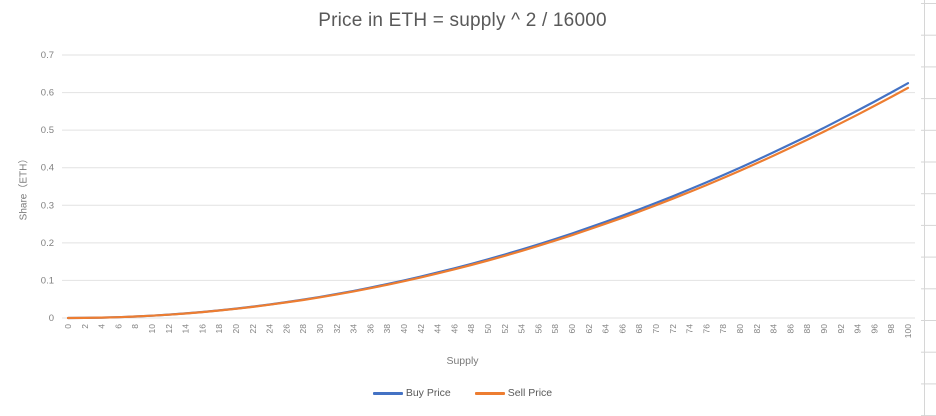 This screenshot has width=936, height=416. Describe the element at coordinates (47, 205) in the screenshot. I see `y-tick-label: 0.3` at that location.